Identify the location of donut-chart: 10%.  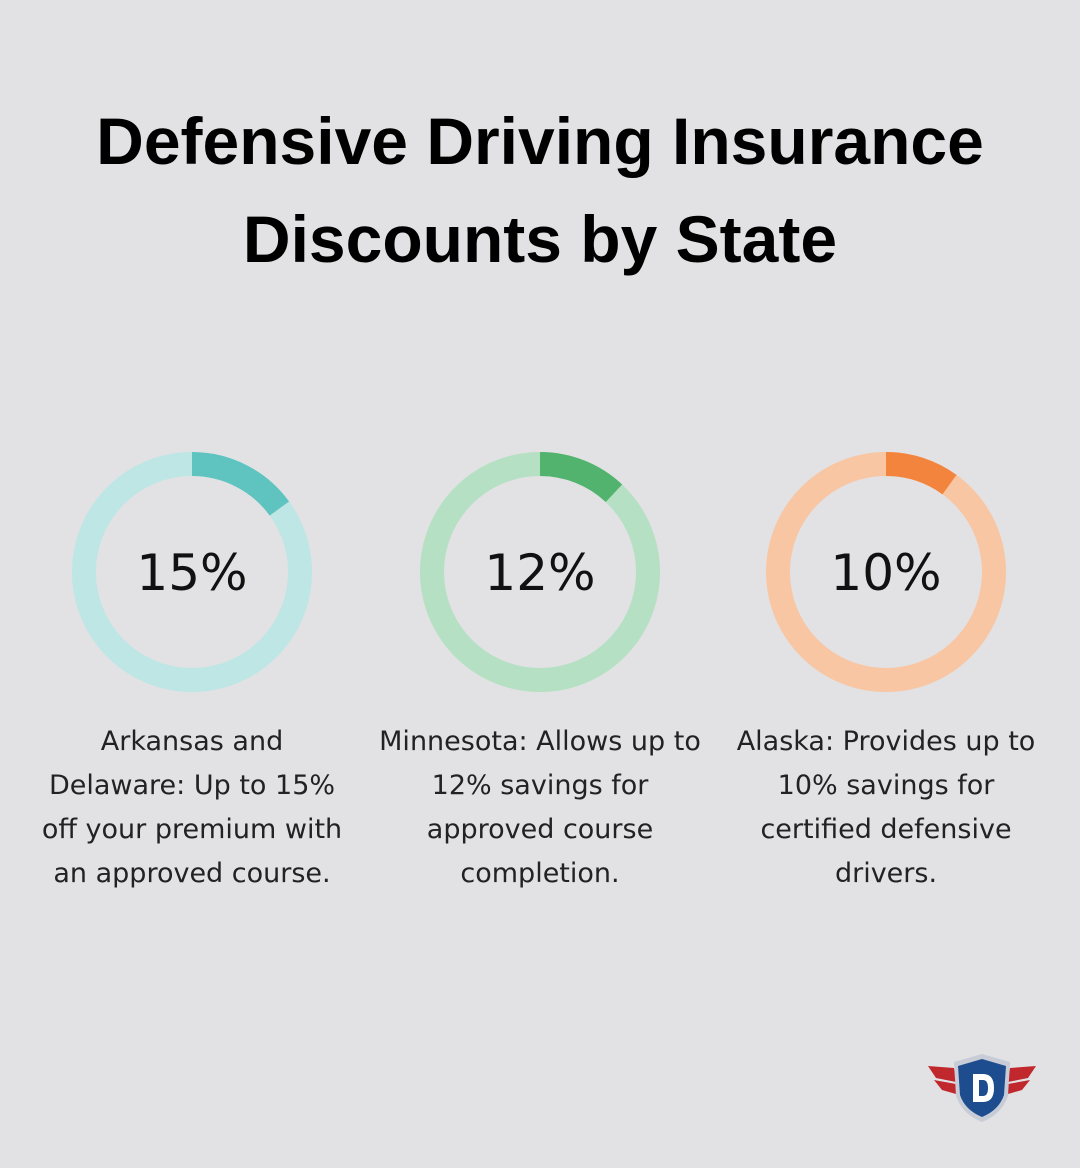
(886, 572).